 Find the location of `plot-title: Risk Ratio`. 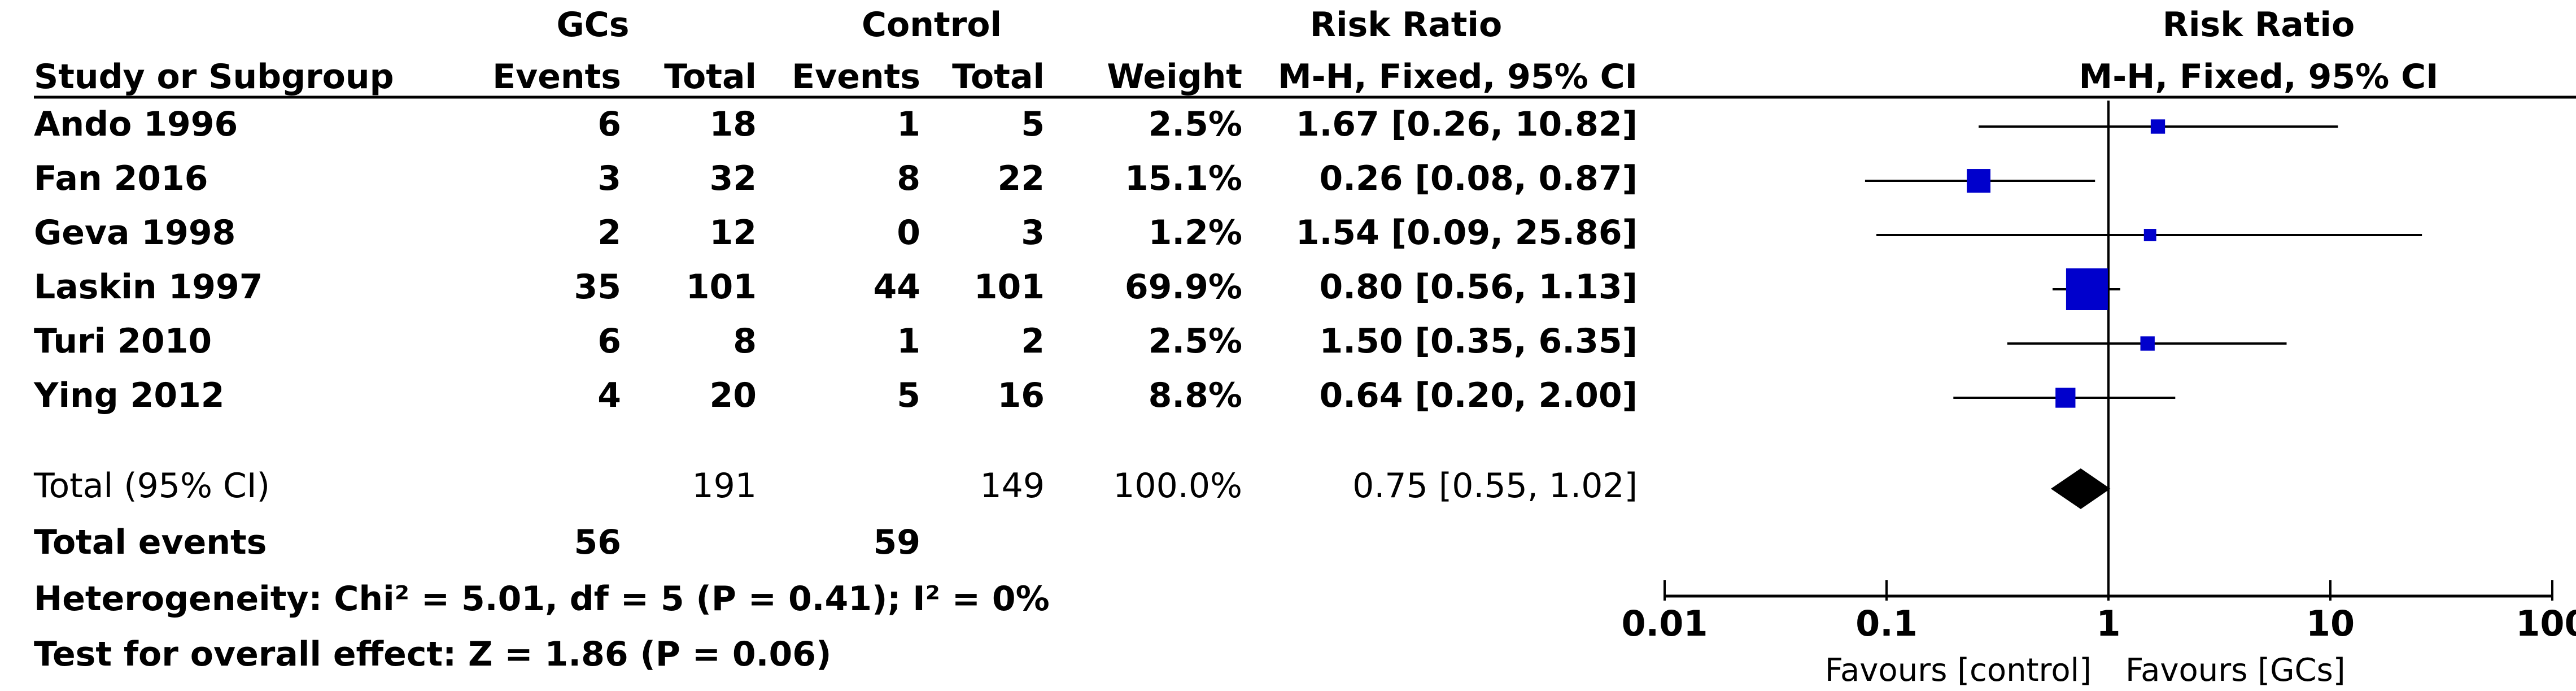

plot-title: Risk Ratio is located at coordinates (2259, 25).